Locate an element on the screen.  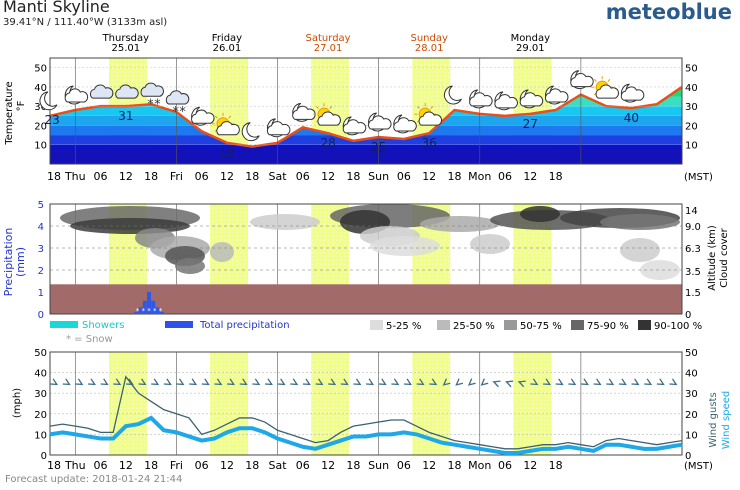
y-axis-label: Temperature is located at coordinates (9, 113).